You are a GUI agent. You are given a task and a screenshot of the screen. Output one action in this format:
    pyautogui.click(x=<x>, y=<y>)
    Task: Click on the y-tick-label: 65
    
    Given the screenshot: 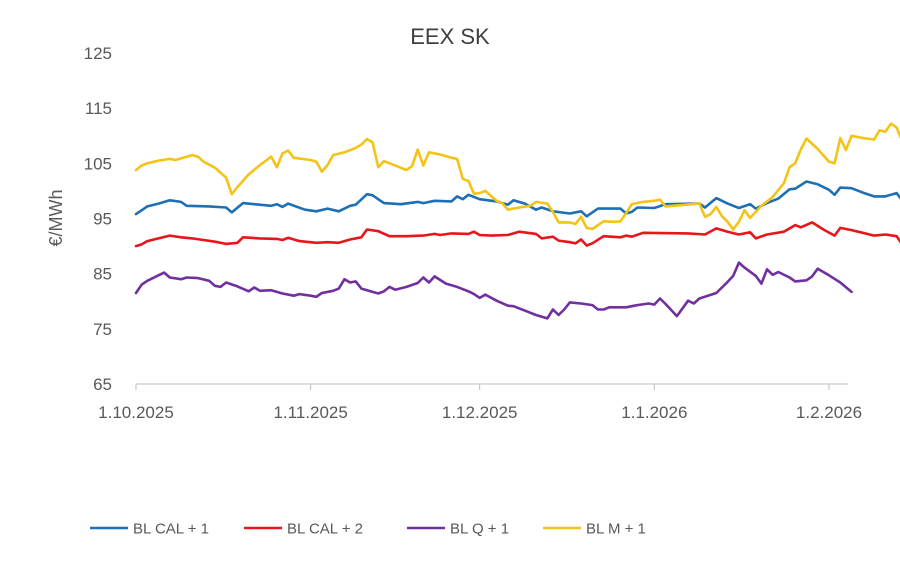 What is the action you would take?
    pyautogui.click(x=102, y=384)
    